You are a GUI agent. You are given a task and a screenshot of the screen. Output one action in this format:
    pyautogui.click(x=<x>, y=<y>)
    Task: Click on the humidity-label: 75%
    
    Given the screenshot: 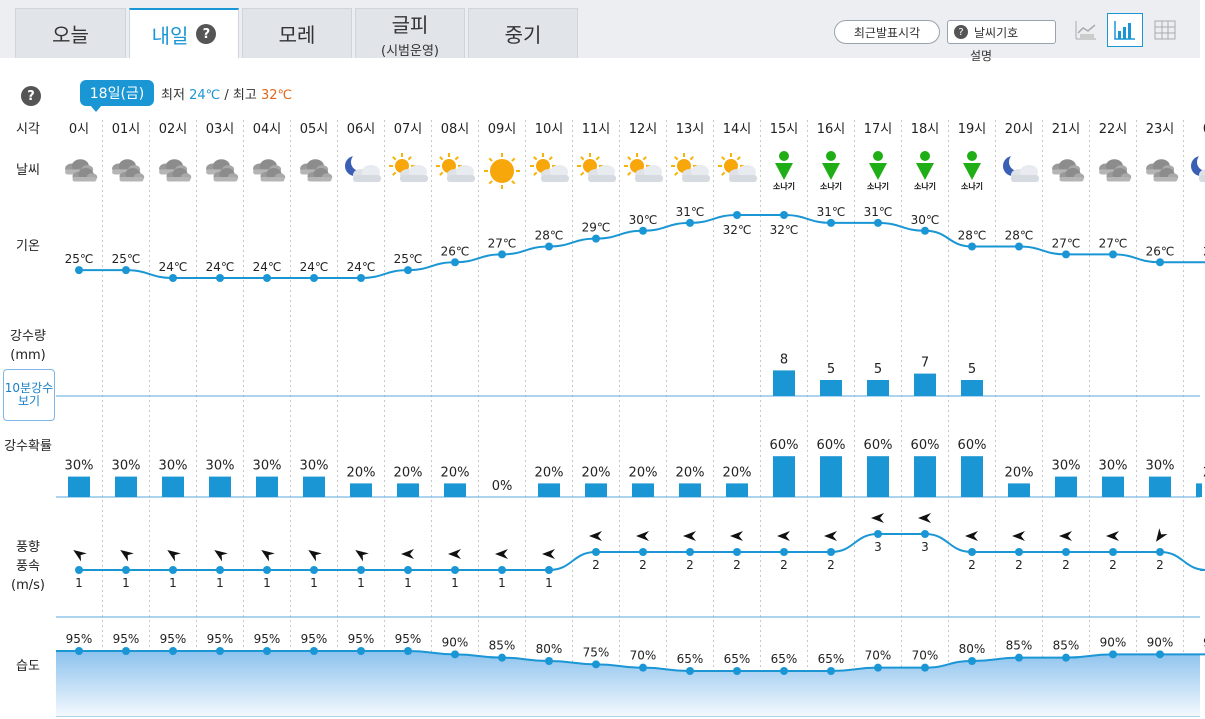 What is the action you would take?
    pyautogui.click(x=596, y=652)
    